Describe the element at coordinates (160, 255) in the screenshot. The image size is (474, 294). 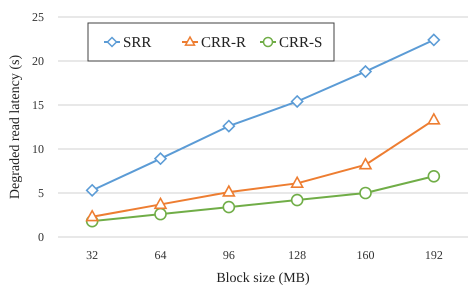
I see `x-tick-label: 64` at that location.